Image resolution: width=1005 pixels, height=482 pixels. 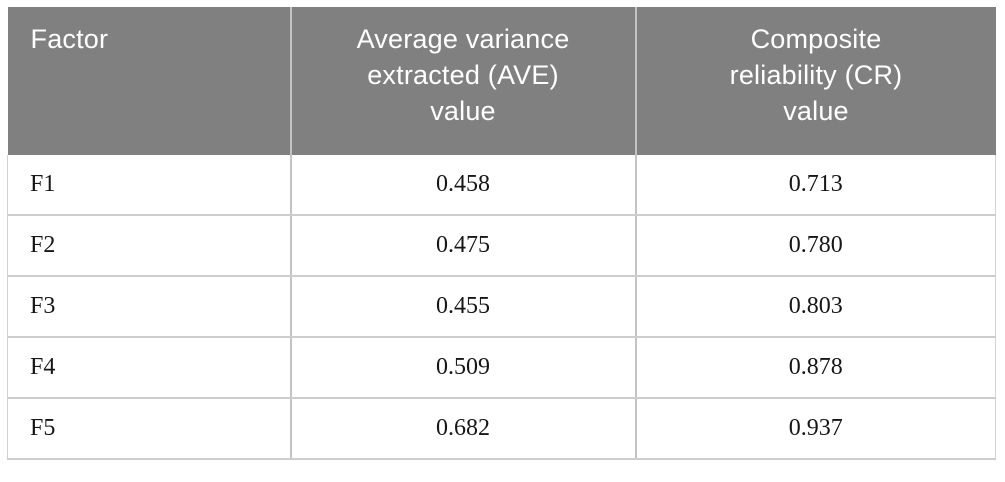 What do you see at coordinates (149, 368) in the screenshot?
I see `factor-cell: F4` at bounding box center [149, 368].